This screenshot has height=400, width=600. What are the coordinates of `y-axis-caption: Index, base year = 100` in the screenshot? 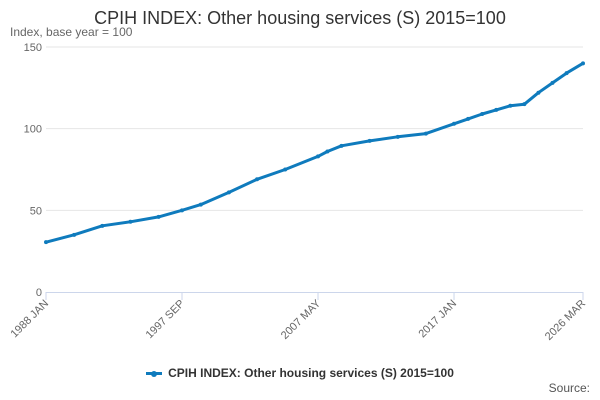 It's located at (71, 32).